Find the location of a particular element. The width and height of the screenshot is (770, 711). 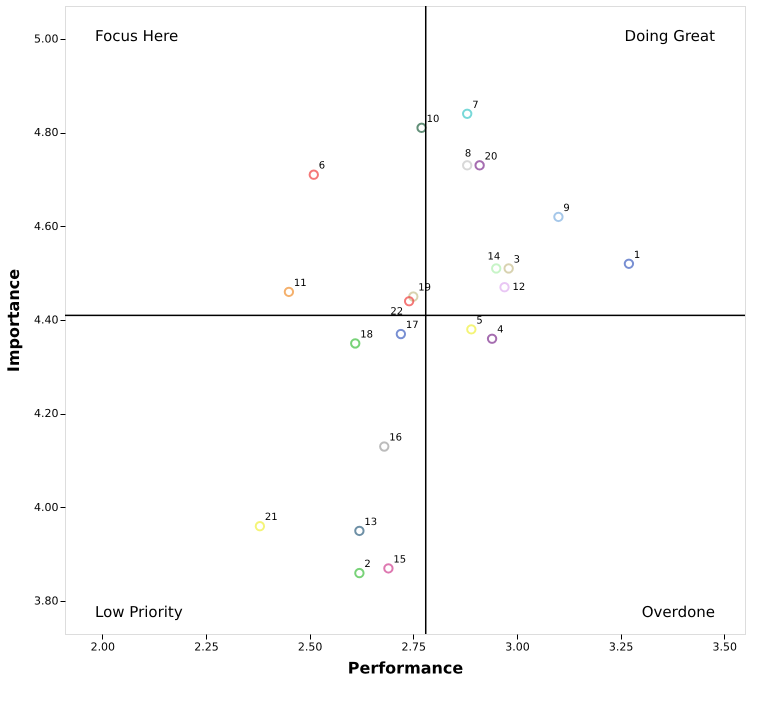

x-tick-label: 3.50 is located at coordinates (725, 647).